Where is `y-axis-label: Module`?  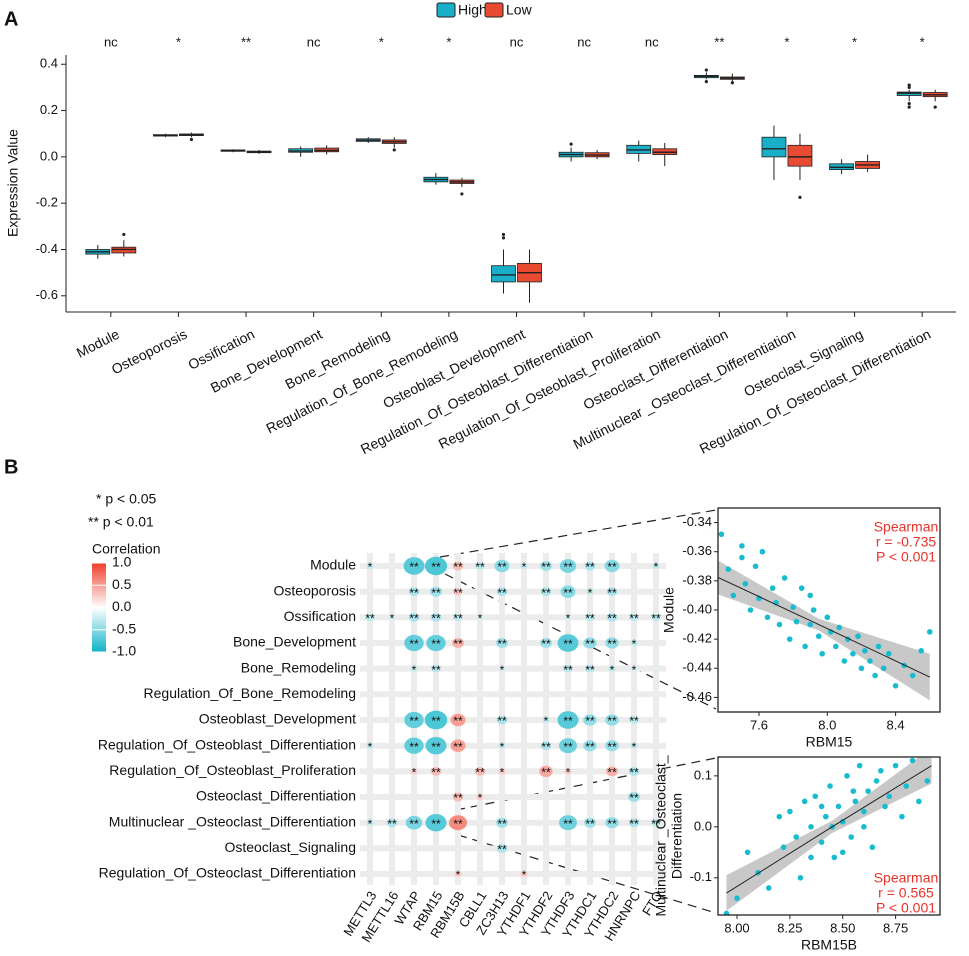 y-axis-label: Module is located at coordinates (669, 610).